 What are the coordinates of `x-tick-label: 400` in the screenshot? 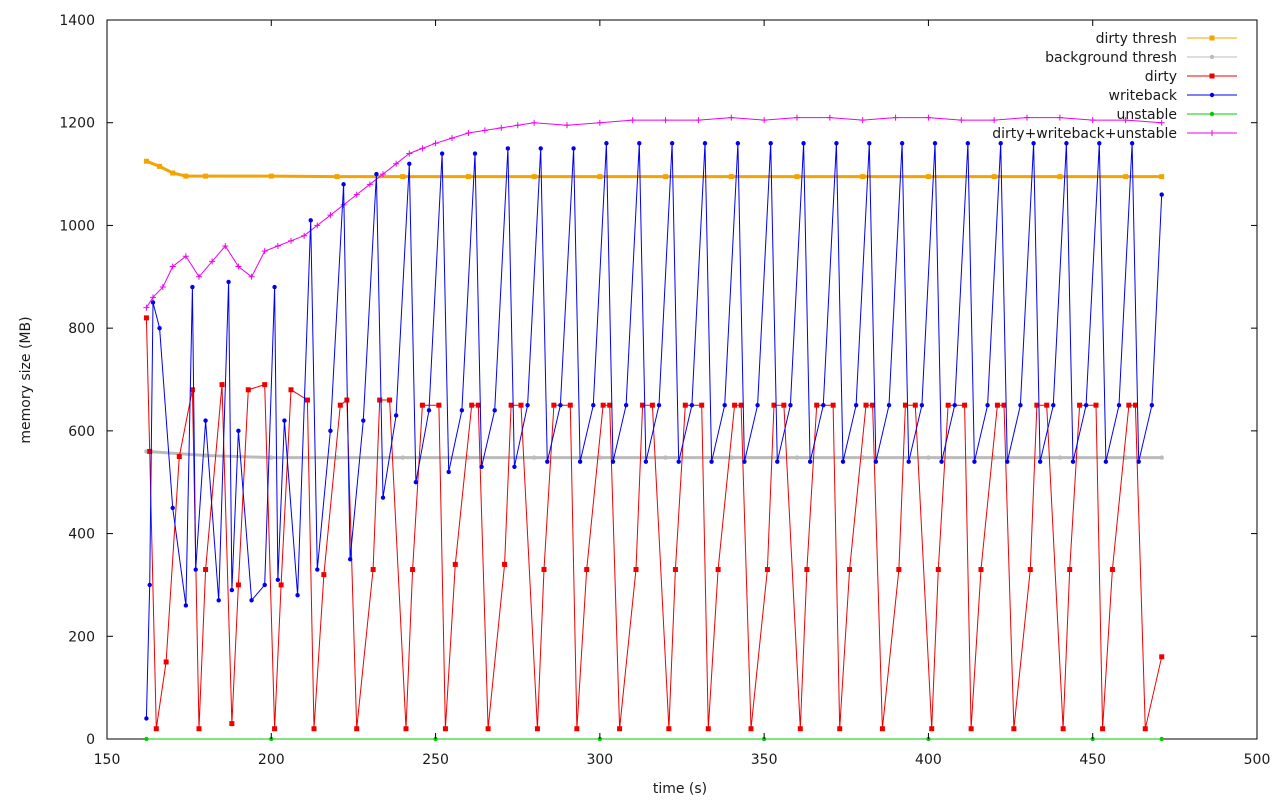 It's located at (928, 760).